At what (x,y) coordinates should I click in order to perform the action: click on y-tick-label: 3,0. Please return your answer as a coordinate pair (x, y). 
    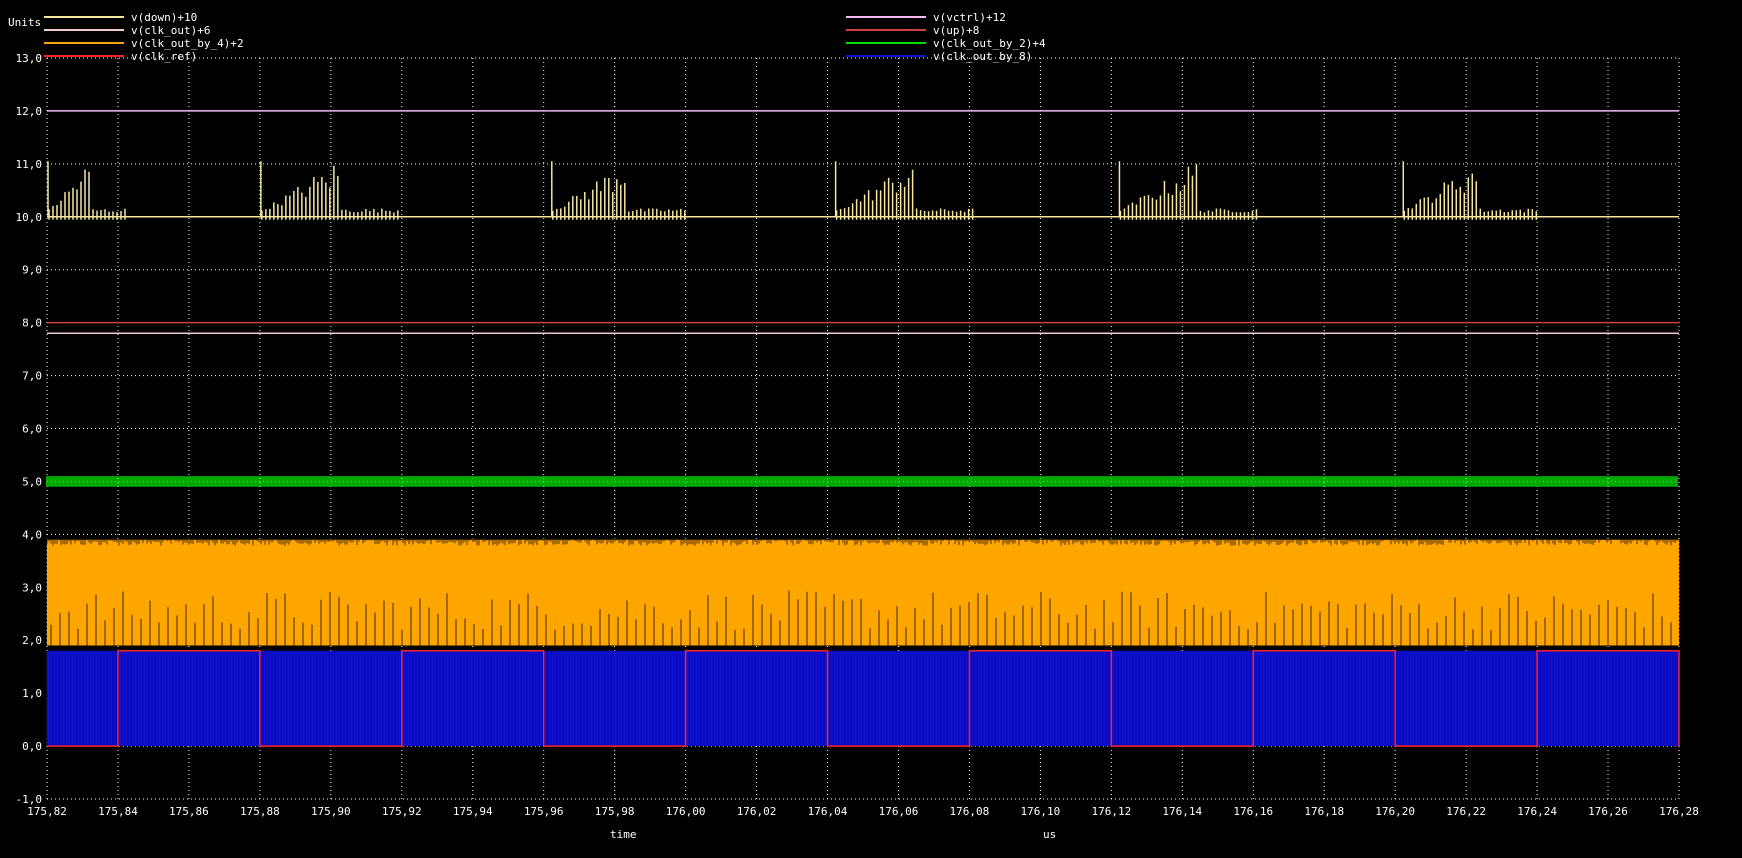
    Looking at the image, I should click on (32, 587).